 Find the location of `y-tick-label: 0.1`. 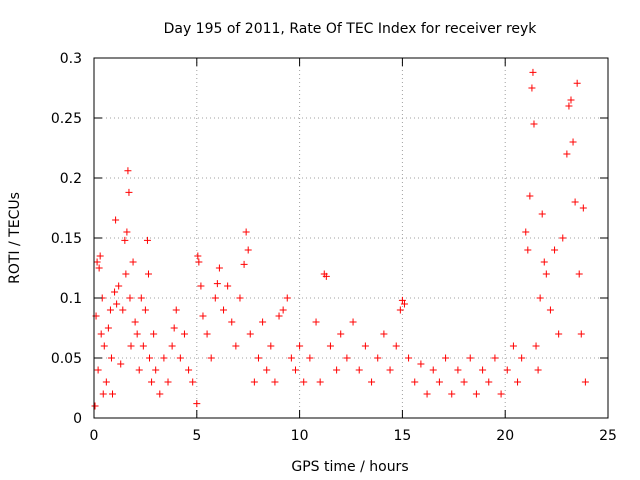

y-tick-label: 0.1 is located at coordinates (71, 299).